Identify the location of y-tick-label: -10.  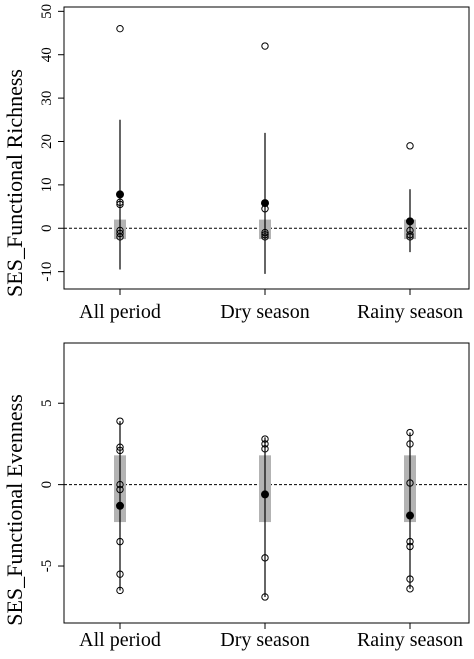
(47, 272).